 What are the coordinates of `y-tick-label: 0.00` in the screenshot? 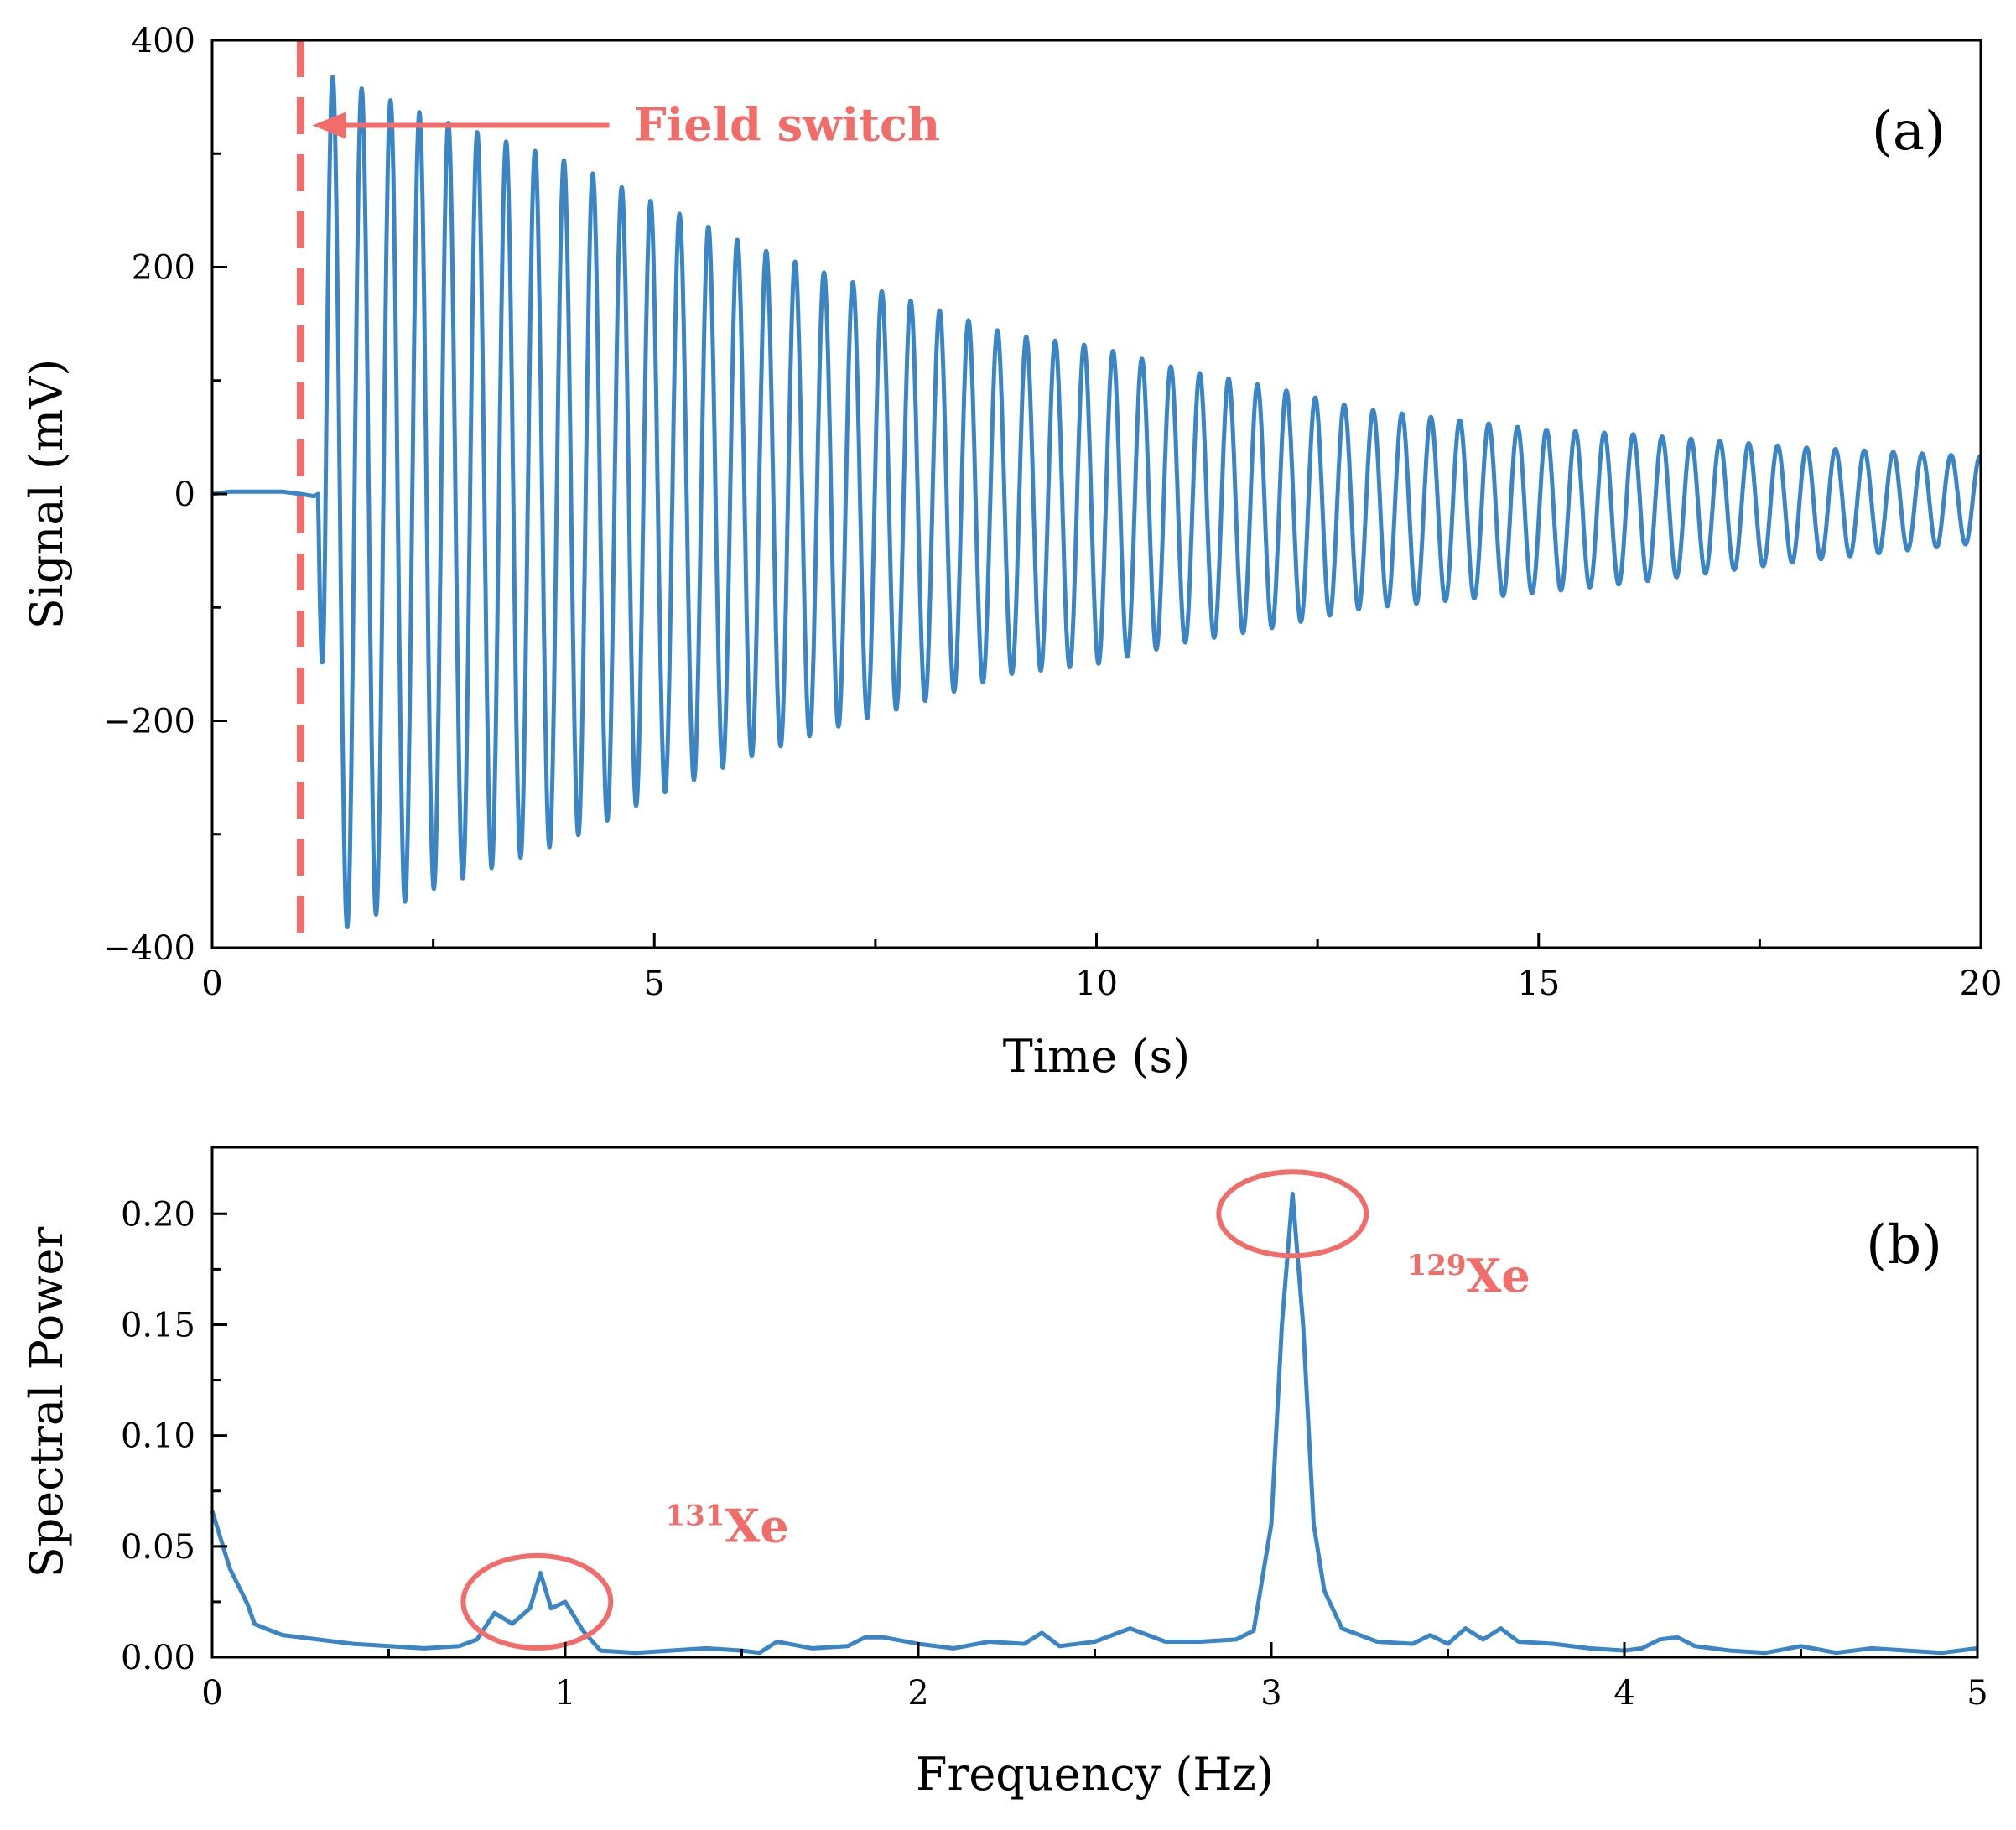 It's located at (158, 1658).